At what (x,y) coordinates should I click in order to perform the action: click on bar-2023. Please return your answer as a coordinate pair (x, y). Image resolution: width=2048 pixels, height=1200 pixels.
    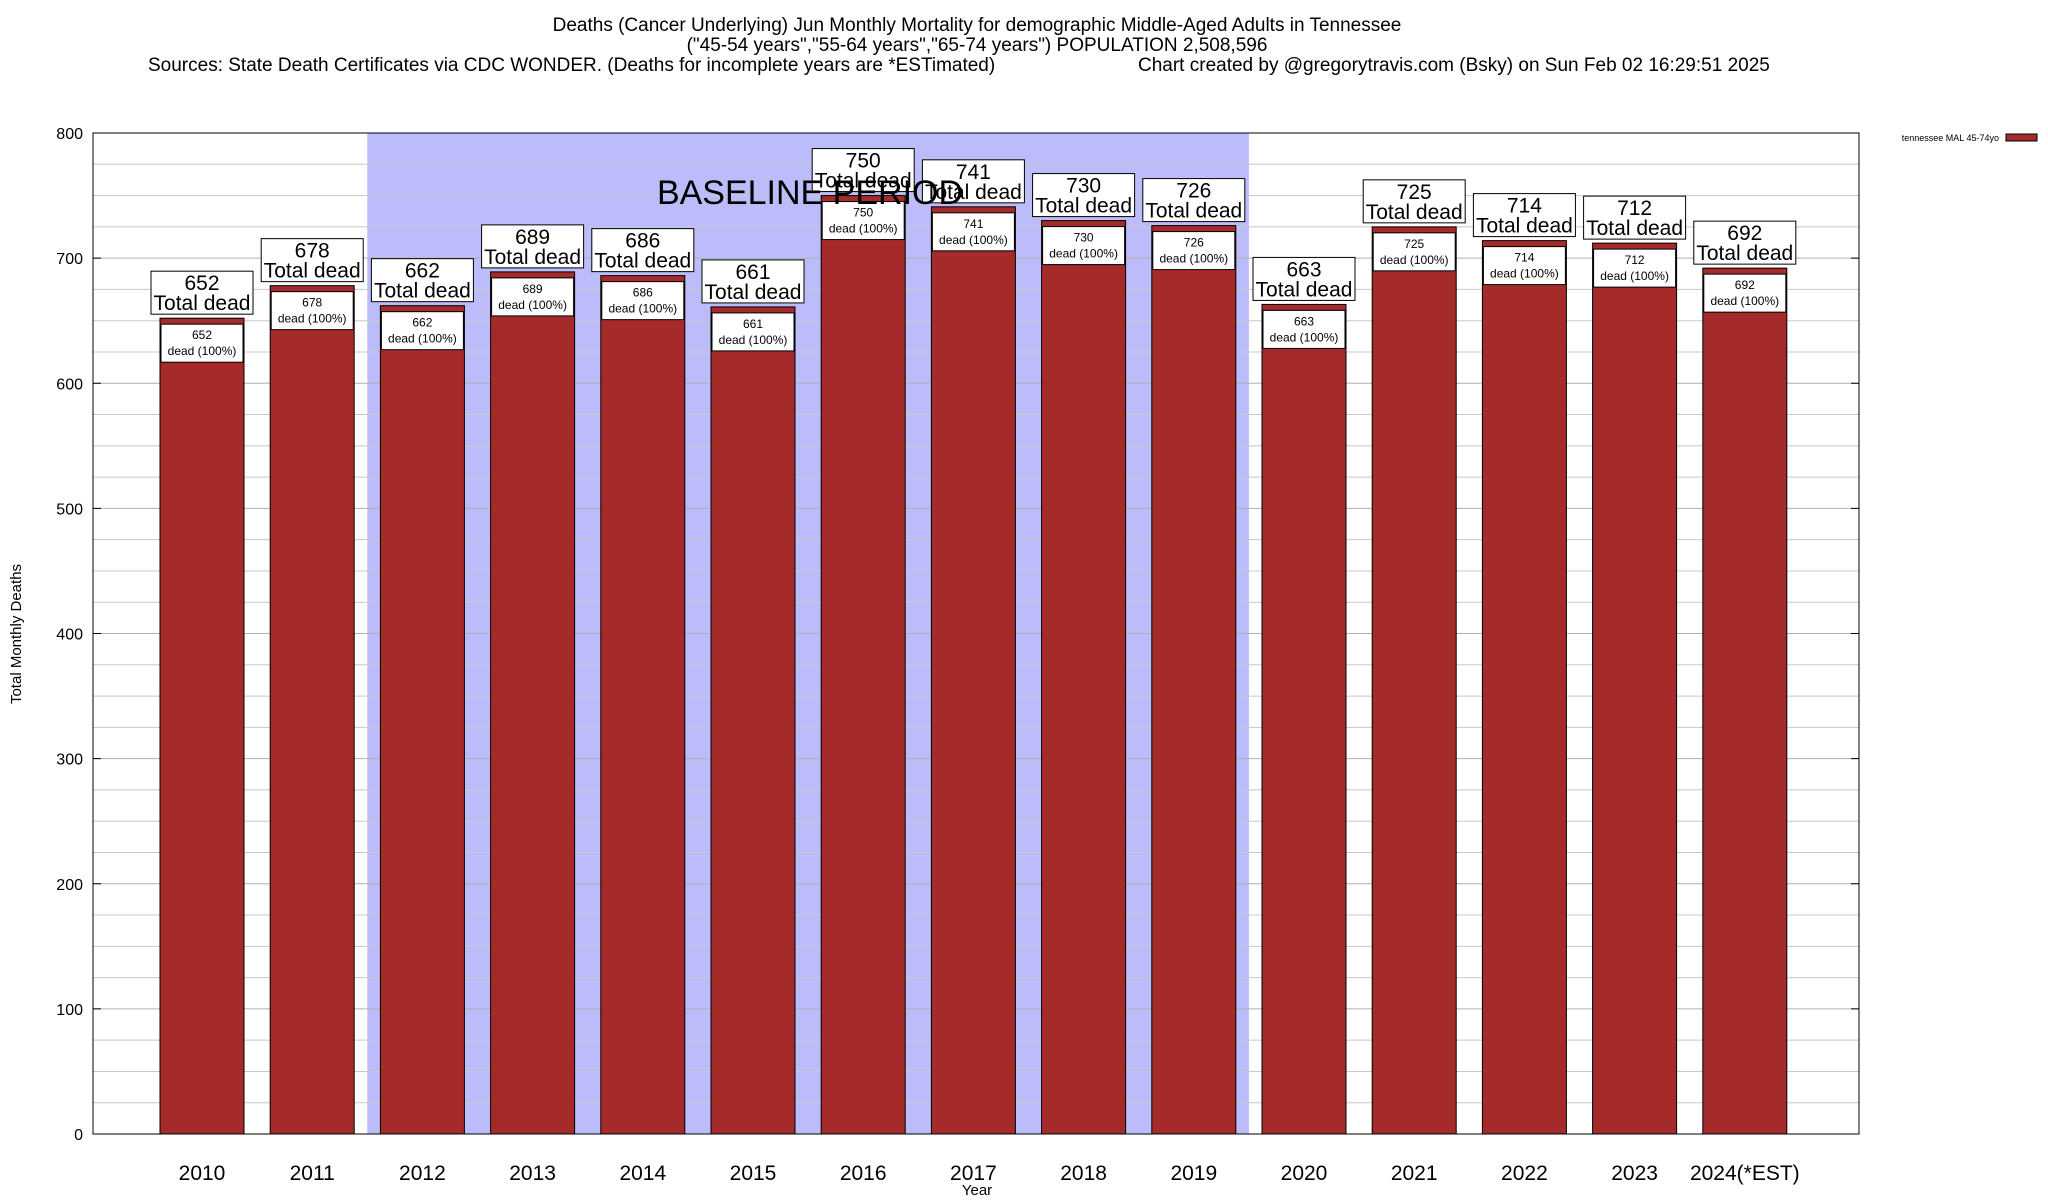
    Looking at the image, I should click on (1635, 688).